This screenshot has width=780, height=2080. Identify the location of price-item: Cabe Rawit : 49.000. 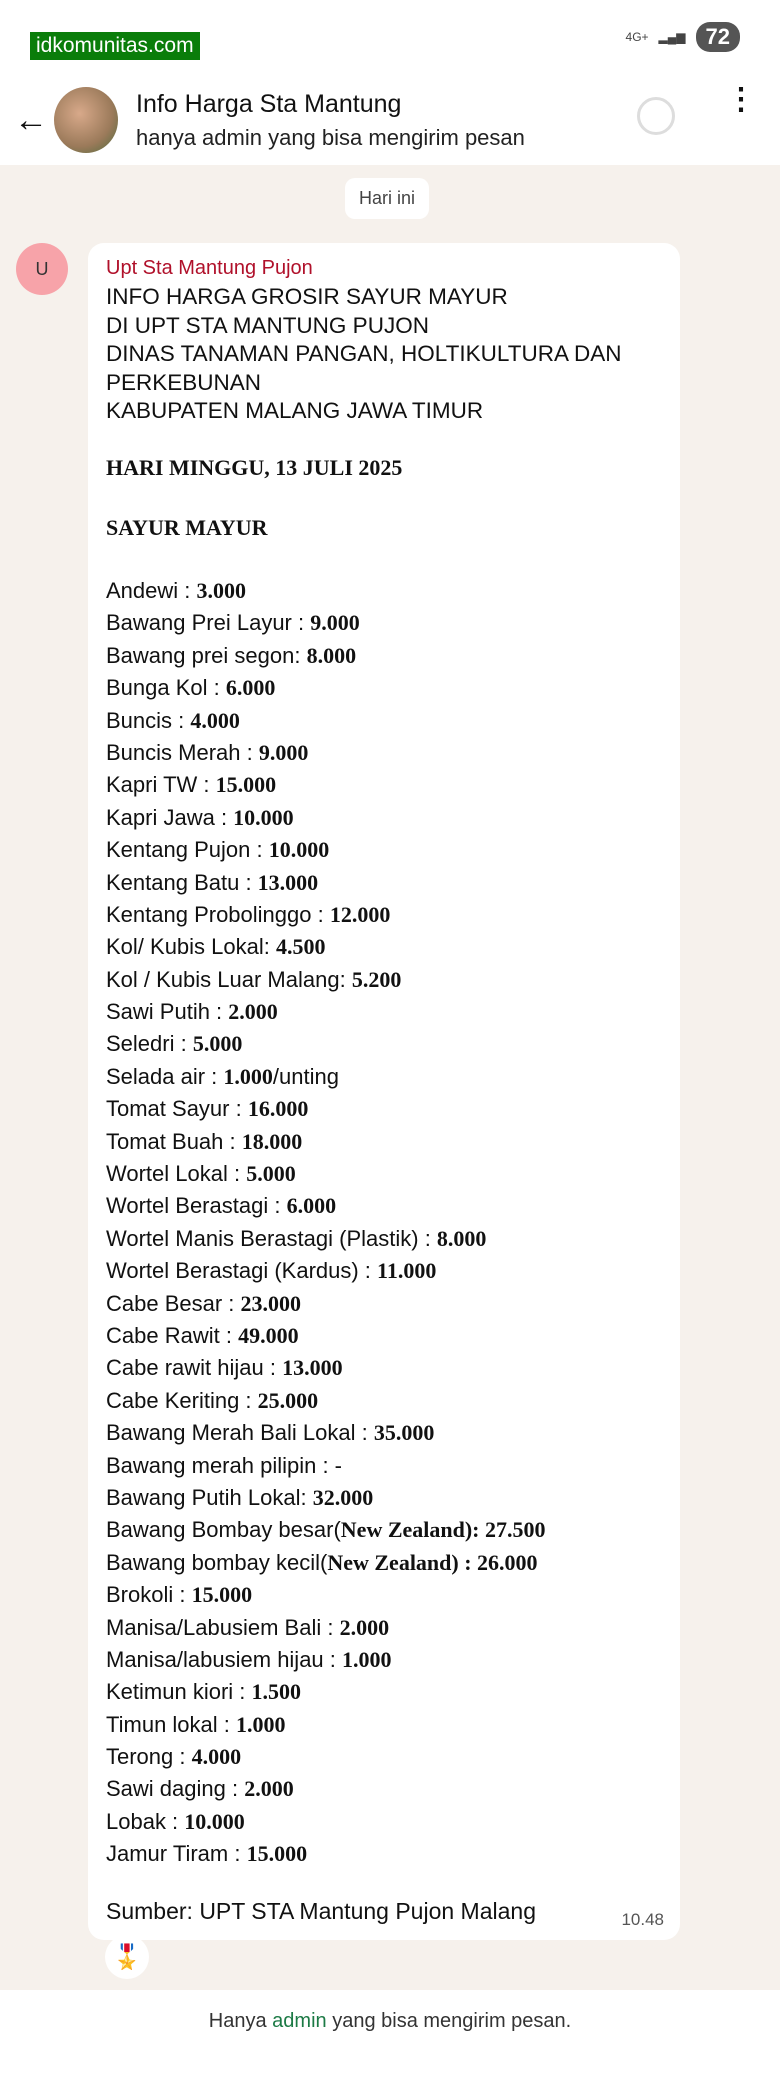
(326, 1336).